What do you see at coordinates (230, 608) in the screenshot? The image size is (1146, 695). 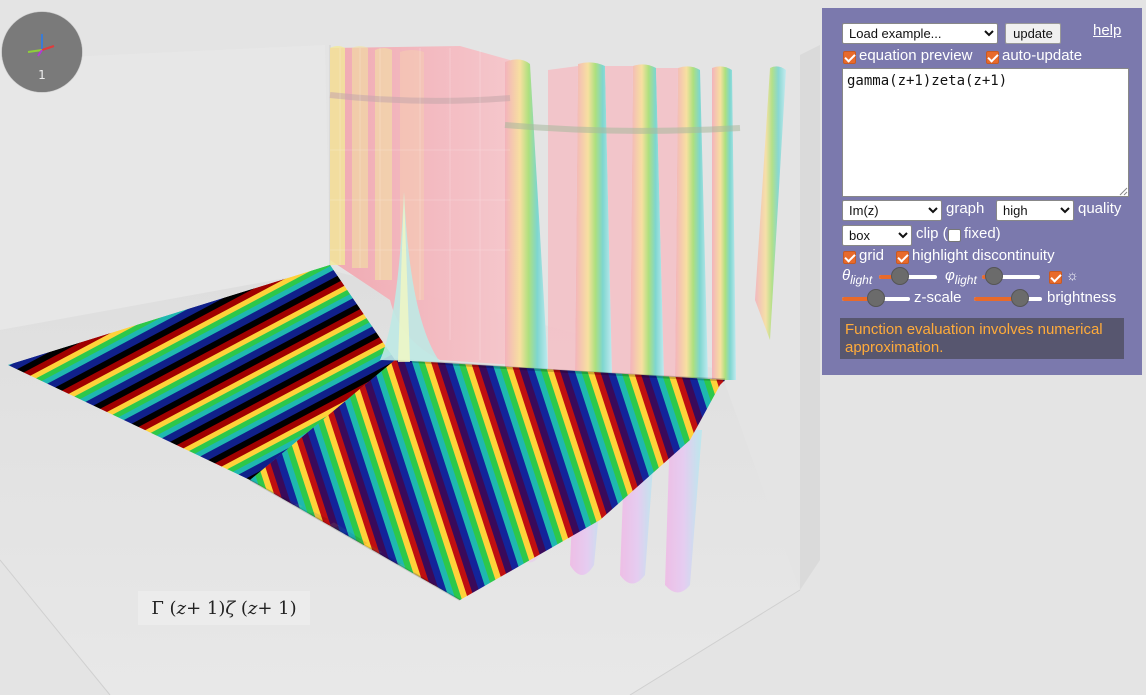 I see `zeta-symbol: ζ` at bounding box center [230, 608].